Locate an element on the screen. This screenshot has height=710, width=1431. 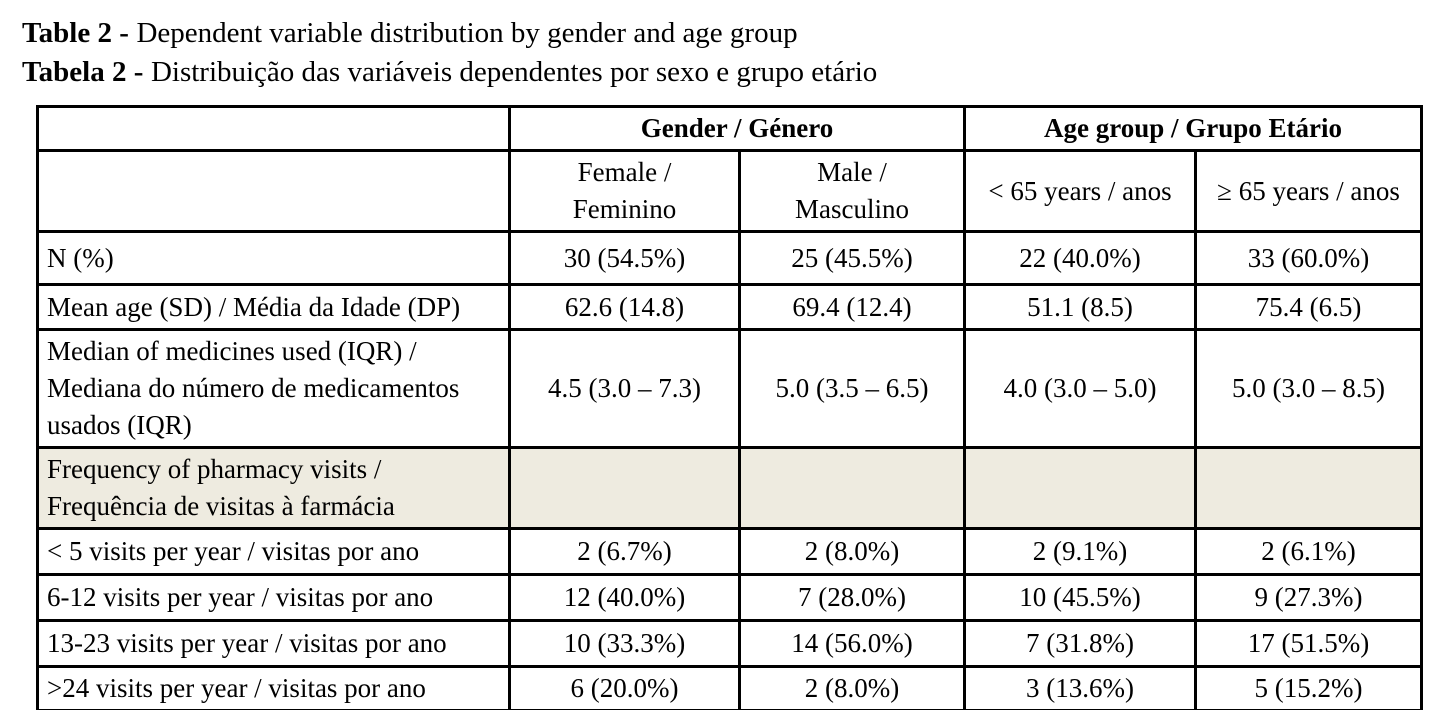
data-cell: 30 (54.5%) is located at coordinates (624, 258).